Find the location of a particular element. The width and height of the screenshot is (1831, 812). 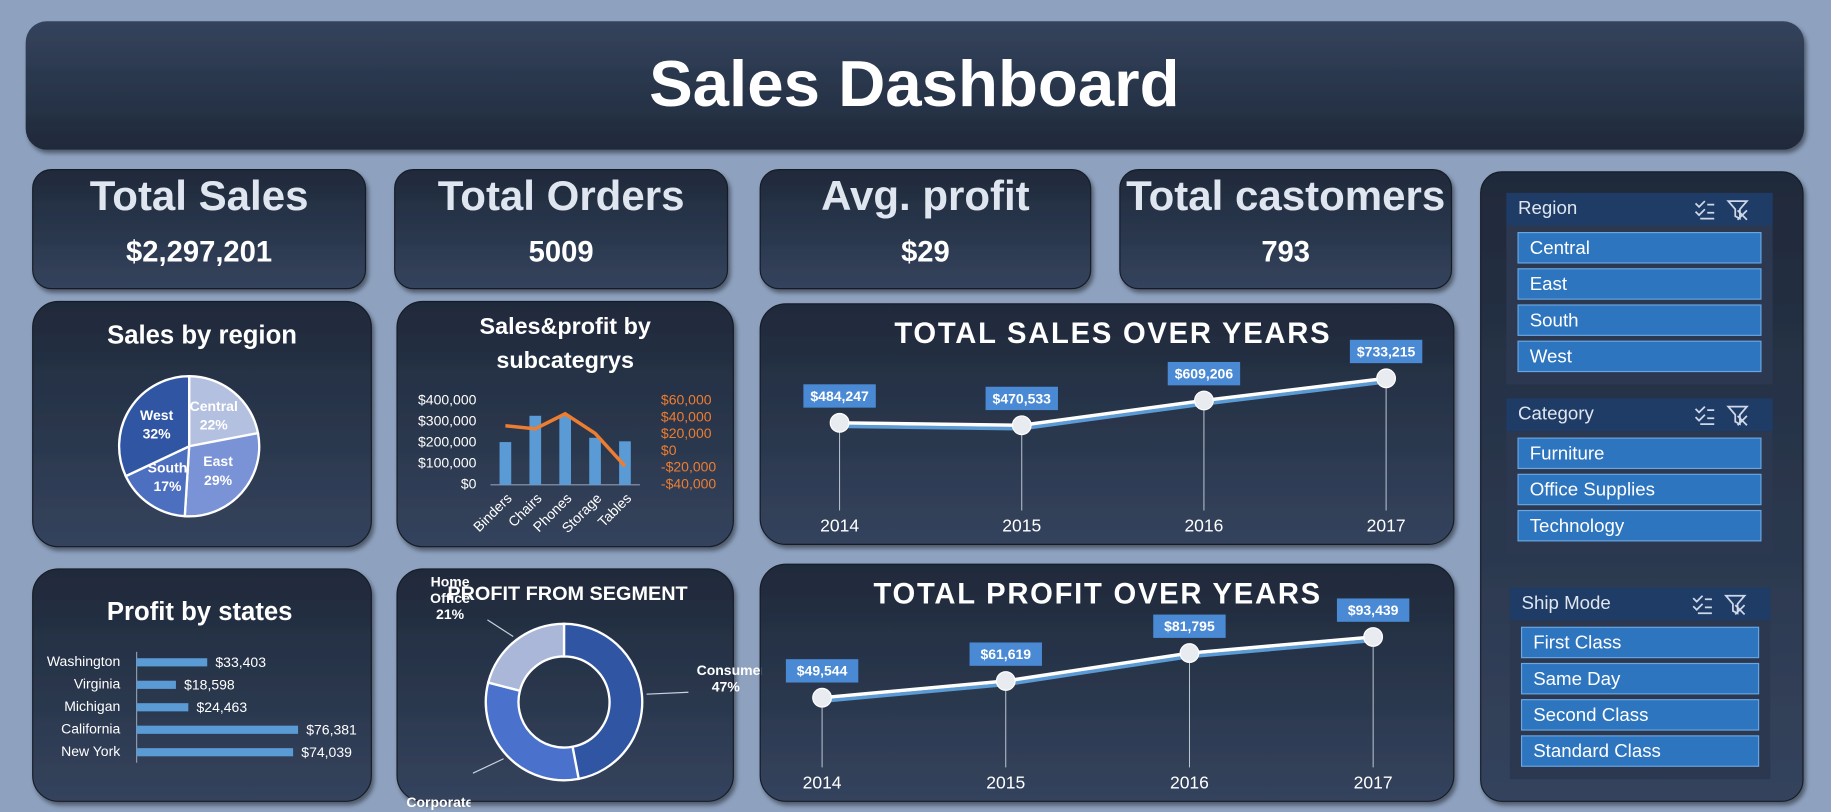

donut-slice is located at coordinates (603, 701).